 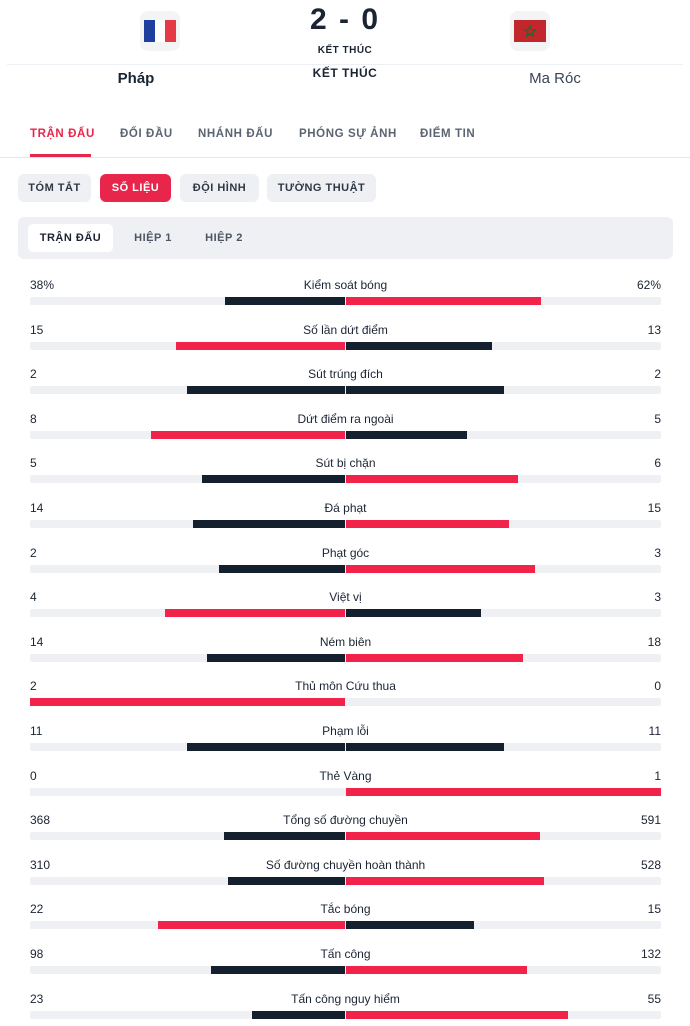 What do you see at coordinates (345, 775) in the screenshot?
I see `stat-label: Thẻ Vàng` at bounding box center [345, 775].